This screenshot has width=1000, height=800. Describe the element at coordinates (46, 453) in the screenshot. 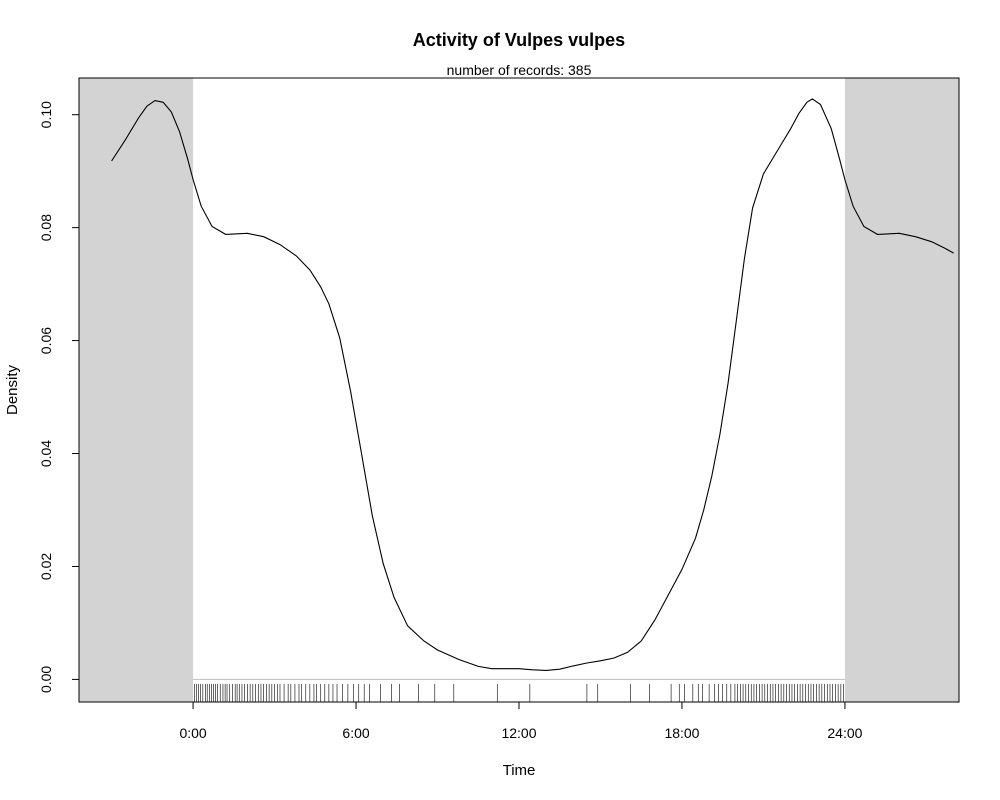

I see `y-tick-label: 0.04` at that location.